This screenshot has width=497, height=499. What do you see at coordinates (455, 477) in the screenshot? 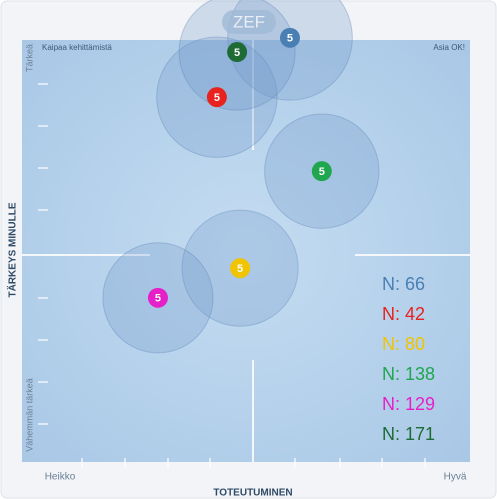
I see `x-high-label: Hyvä` at bounding box center [455, 477].